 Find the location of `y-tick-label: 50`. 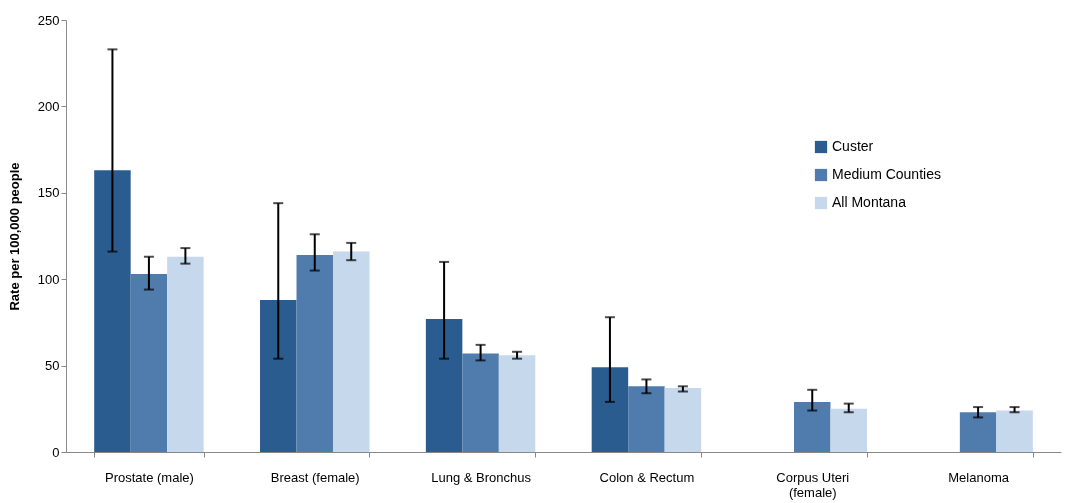

y-tick-label: 50 is located at coordinates (52, 366).